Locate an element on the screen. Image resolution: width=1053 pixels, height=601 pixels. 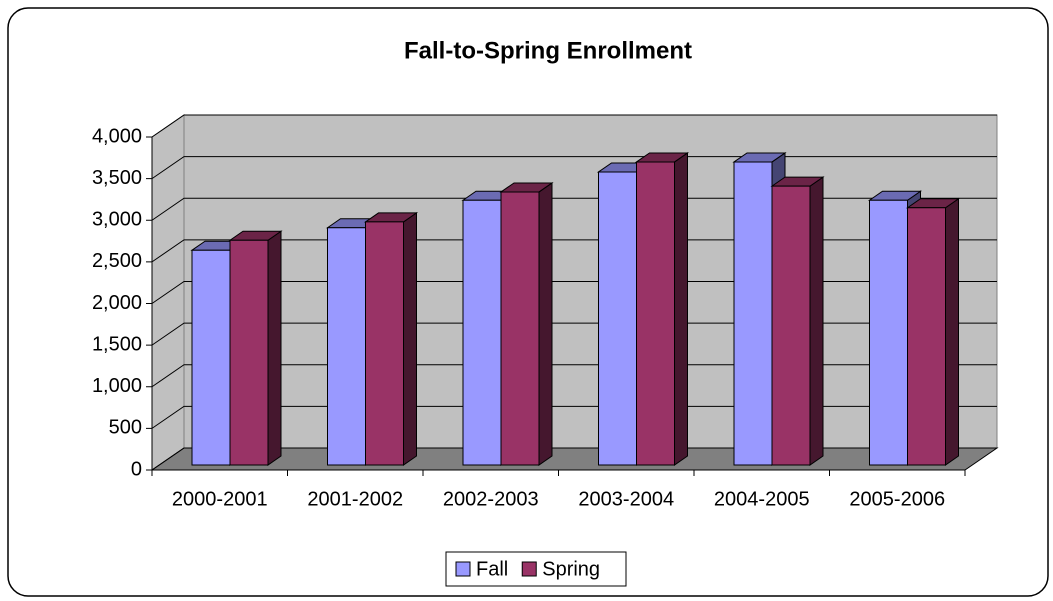
legend-label: Fall is located at coordinates (492, 569).